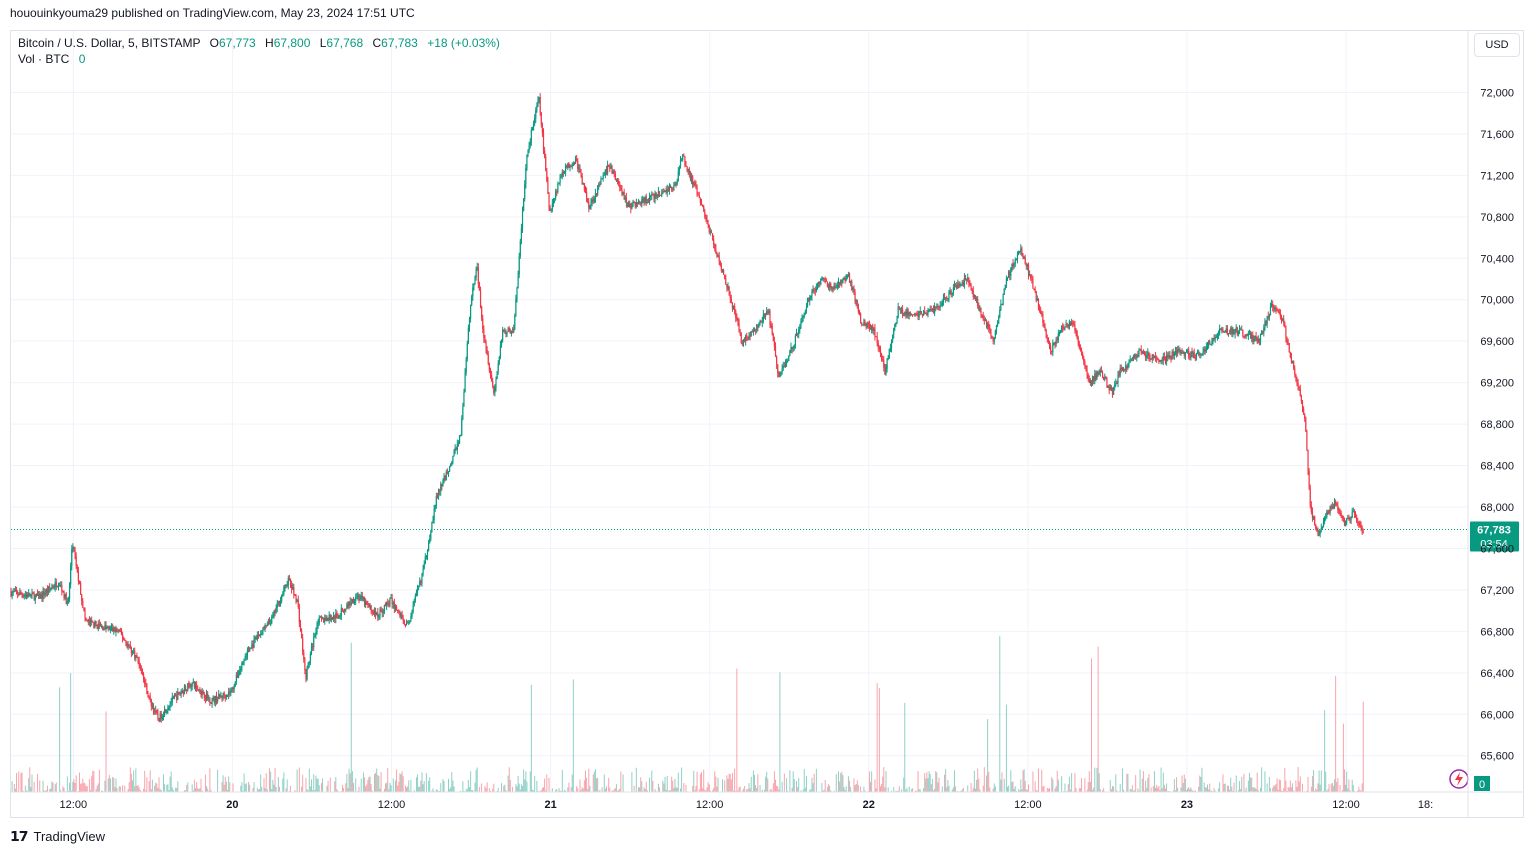 This screenshot has height=854, width=1534. Describe the element at coordinates (19, 836) in the screenshot. I see `tradingview-logo-icon: 𝟭𝟳` at that location.